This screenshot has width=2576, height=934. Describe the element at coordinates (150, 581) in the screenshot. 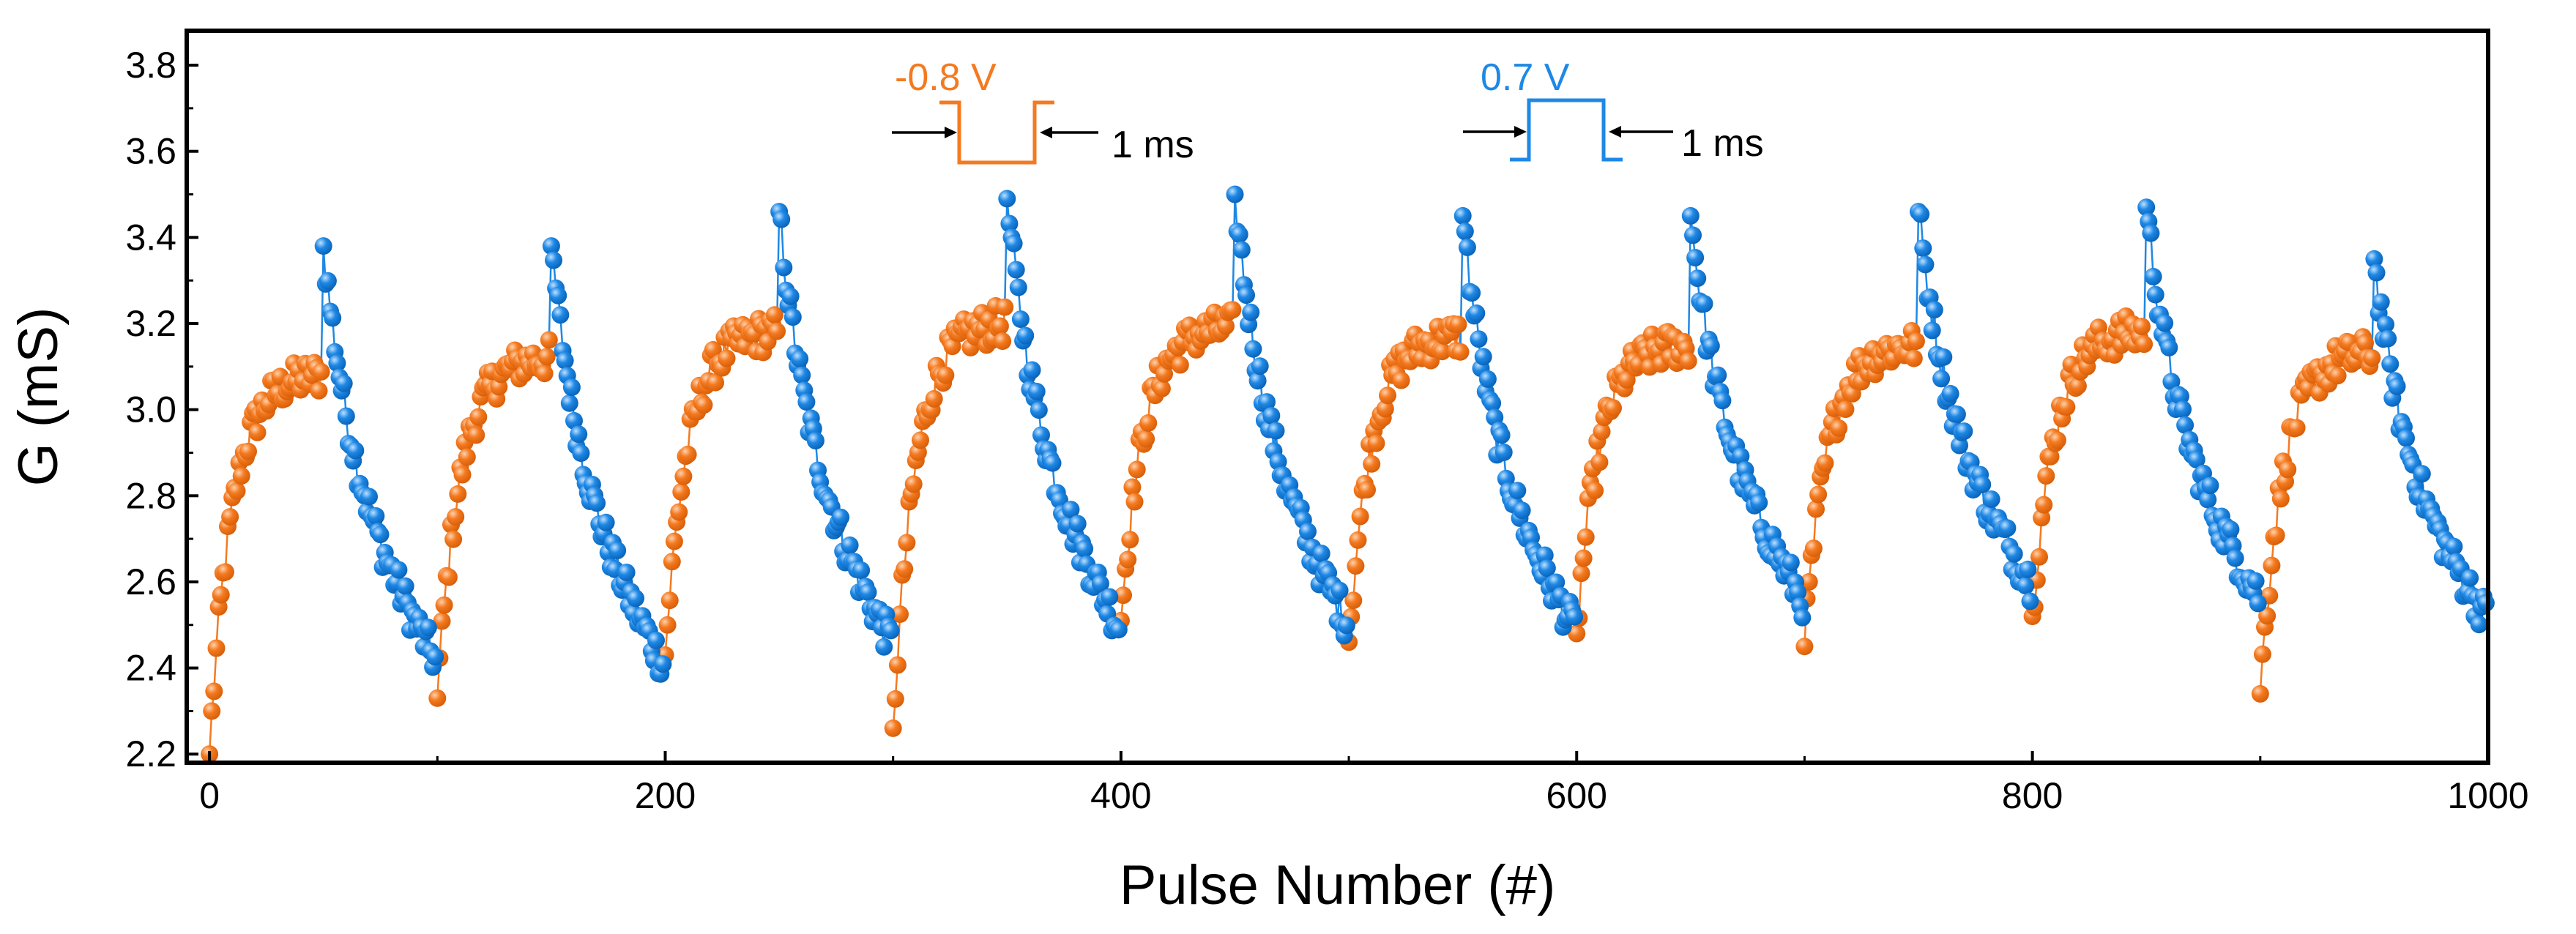

I see `y-tick-label: 2.6` at that location.